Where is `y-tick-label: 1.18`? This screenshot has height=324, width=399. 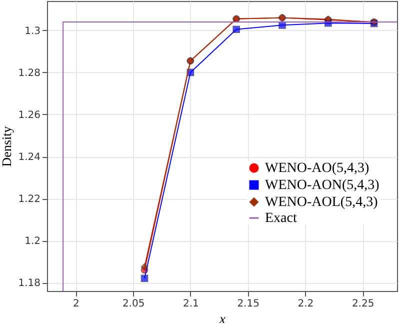 y-tick-label: 1.18 is located at coordinates (29, 284).